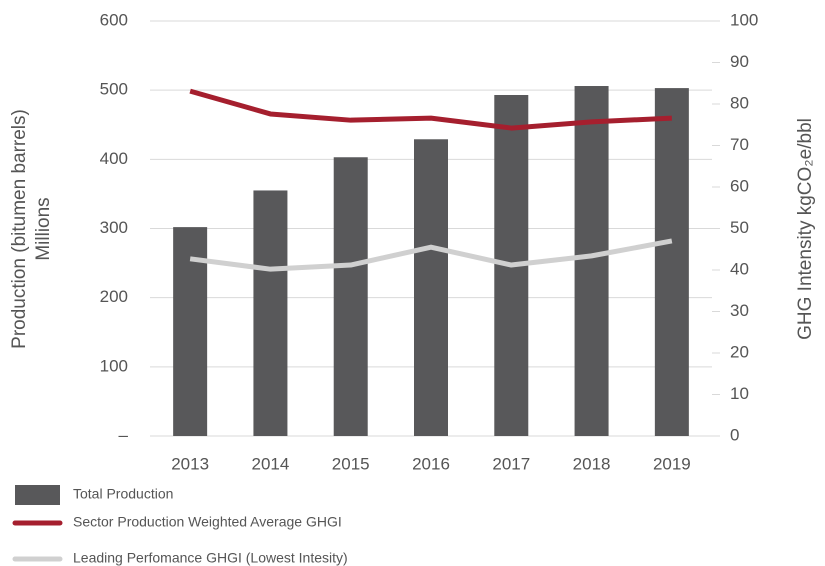  I want to click on y-tick-label: 100, so click(114, 365).